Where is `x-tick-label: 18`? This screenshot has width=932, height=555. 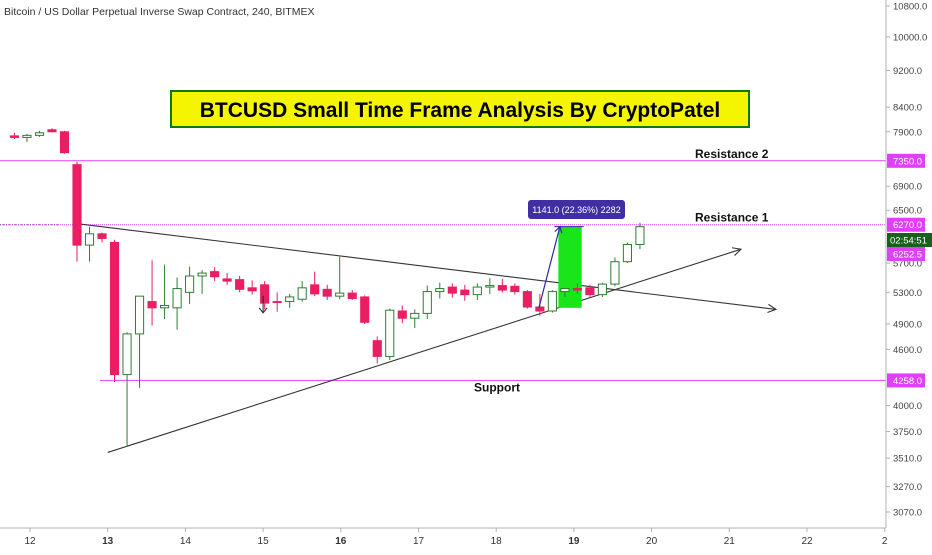
x-tick-label: 18 is located at coordinates (497, 541).